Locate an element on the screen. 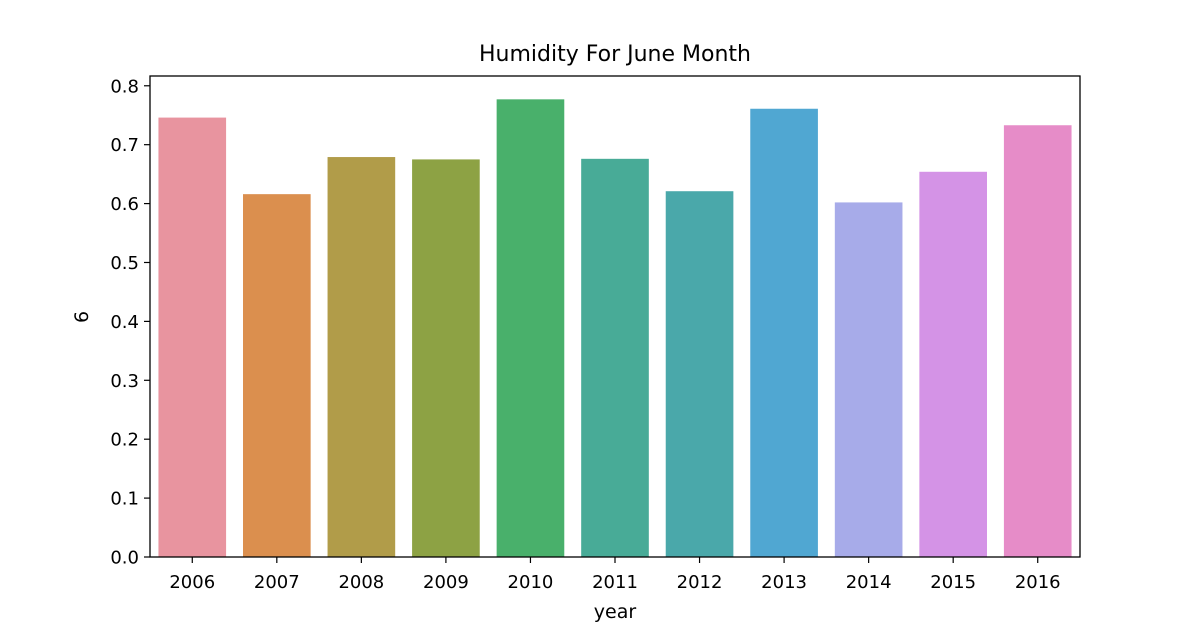 The image size is (1200, 627). x-tick-label: 2011 is located at coordinates (615, 582).